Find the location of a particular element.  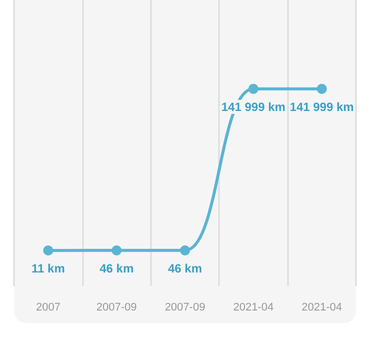

x-tick-label: 2007 is located at coordinates (48, 308).